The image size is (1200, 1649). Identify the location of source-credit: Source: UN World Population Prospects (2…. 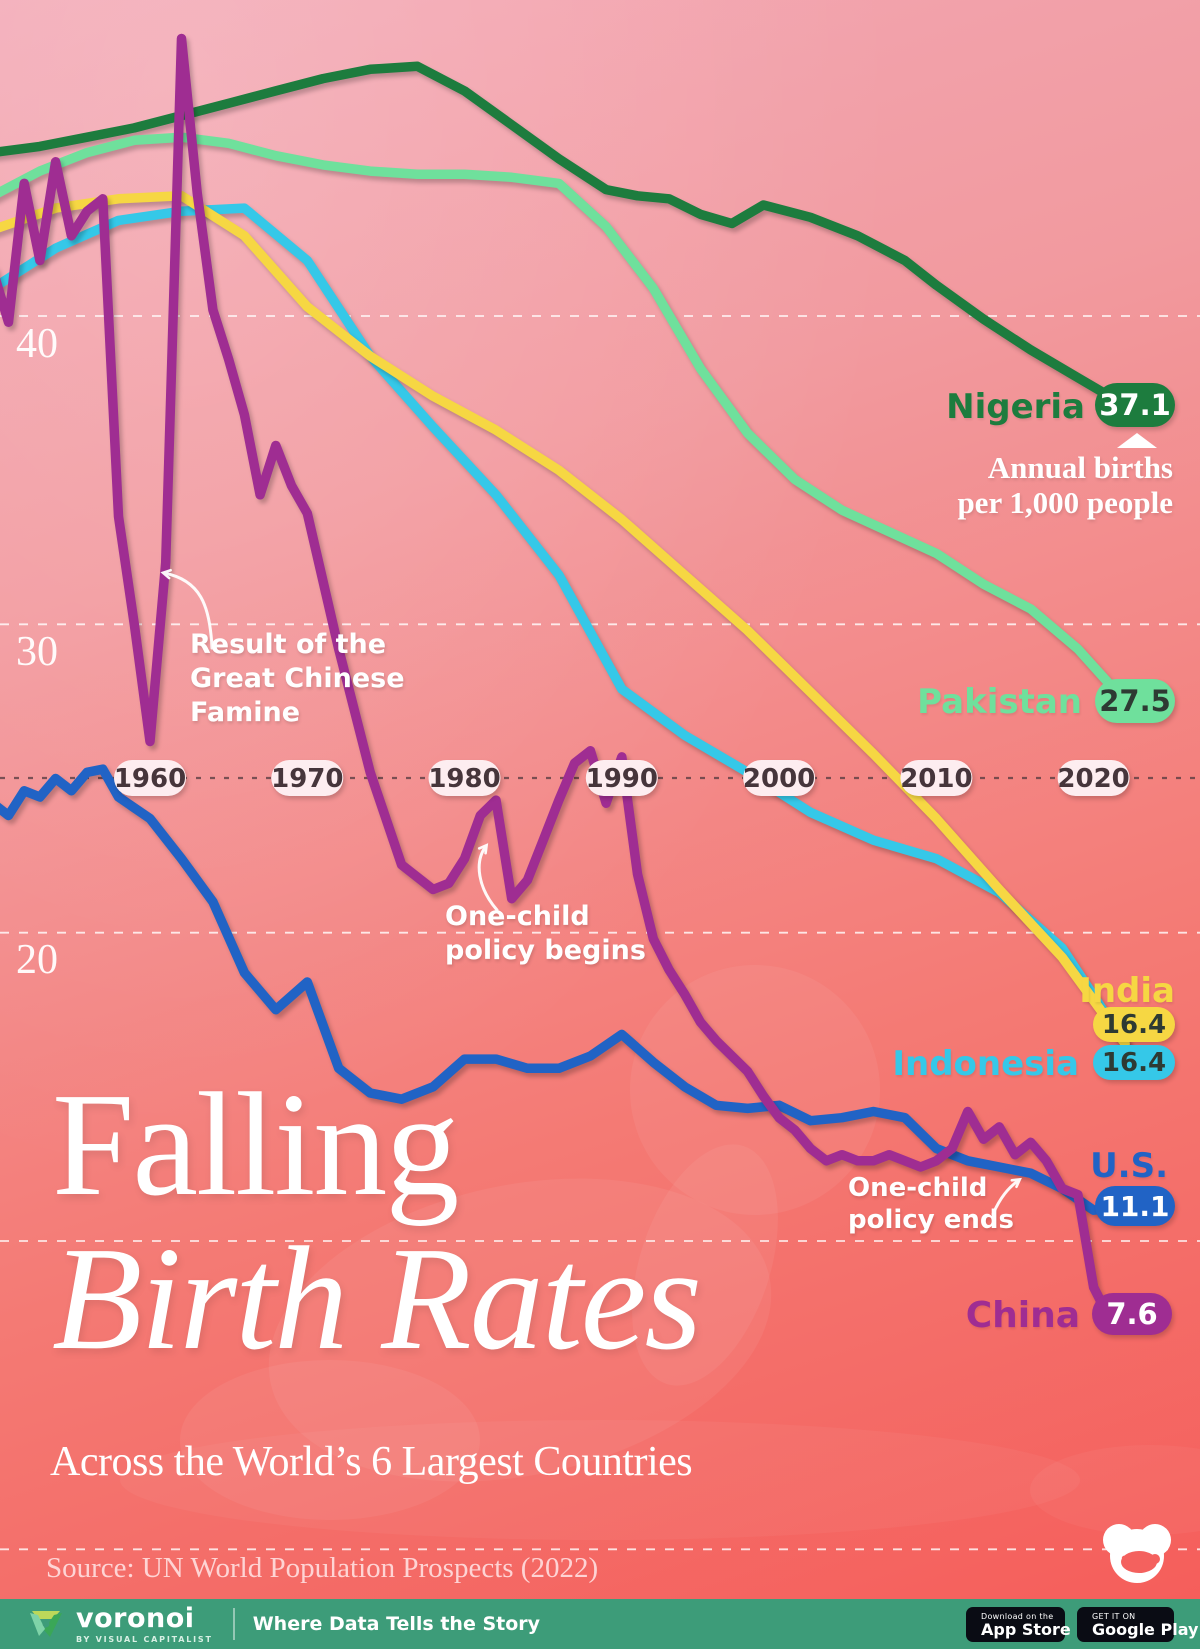
(322, 1568).